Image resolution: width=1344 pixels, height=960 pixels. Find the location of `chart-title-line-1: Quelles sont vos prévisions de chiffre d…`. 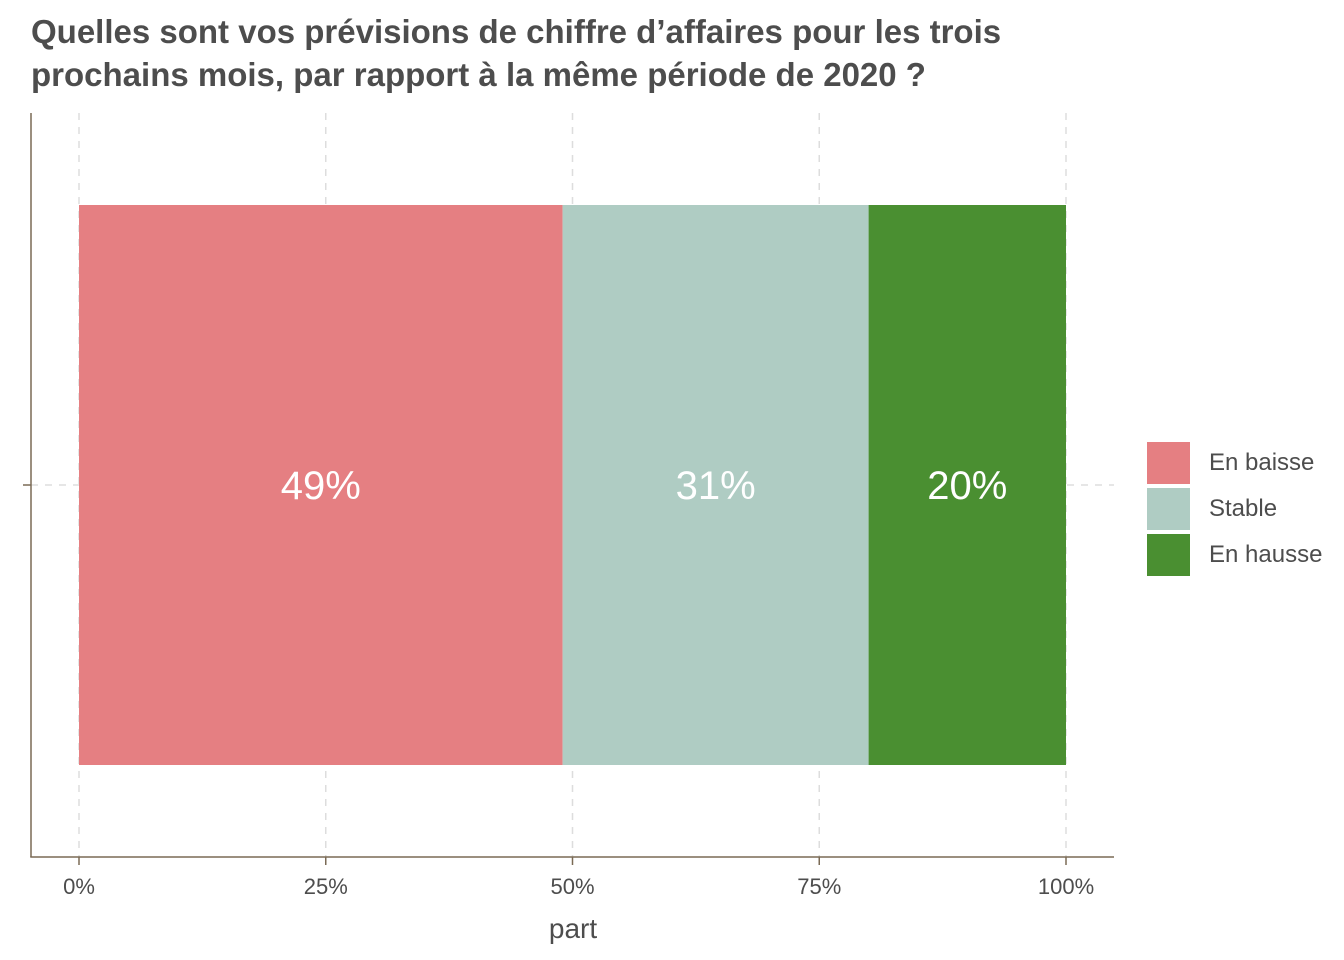

chart-title-line-1: Quelles sont vos prévisions de chiffre d… is located at coordinates (516, 31).